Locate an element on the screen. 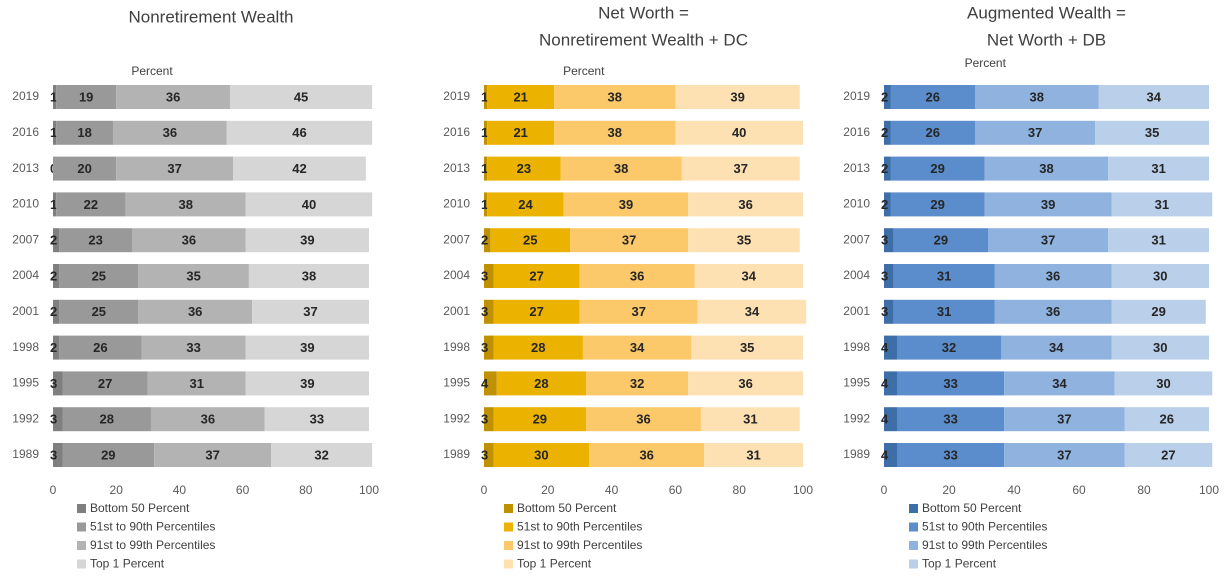 This screenshot has width=1231, height=577. value-label: 28 is located at coordinates (106, 419).